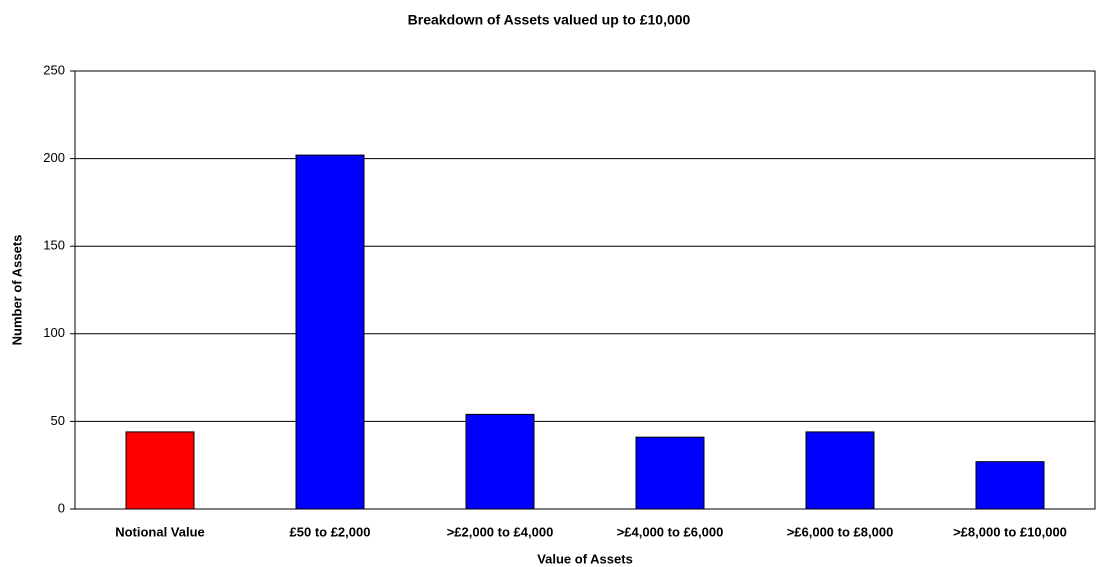 The width and height of the screenshot is (1098, 567). Describe the element at coordinates (585, 558) in the screenshot. I see `x-axis-label: Value of Assets` at that location.